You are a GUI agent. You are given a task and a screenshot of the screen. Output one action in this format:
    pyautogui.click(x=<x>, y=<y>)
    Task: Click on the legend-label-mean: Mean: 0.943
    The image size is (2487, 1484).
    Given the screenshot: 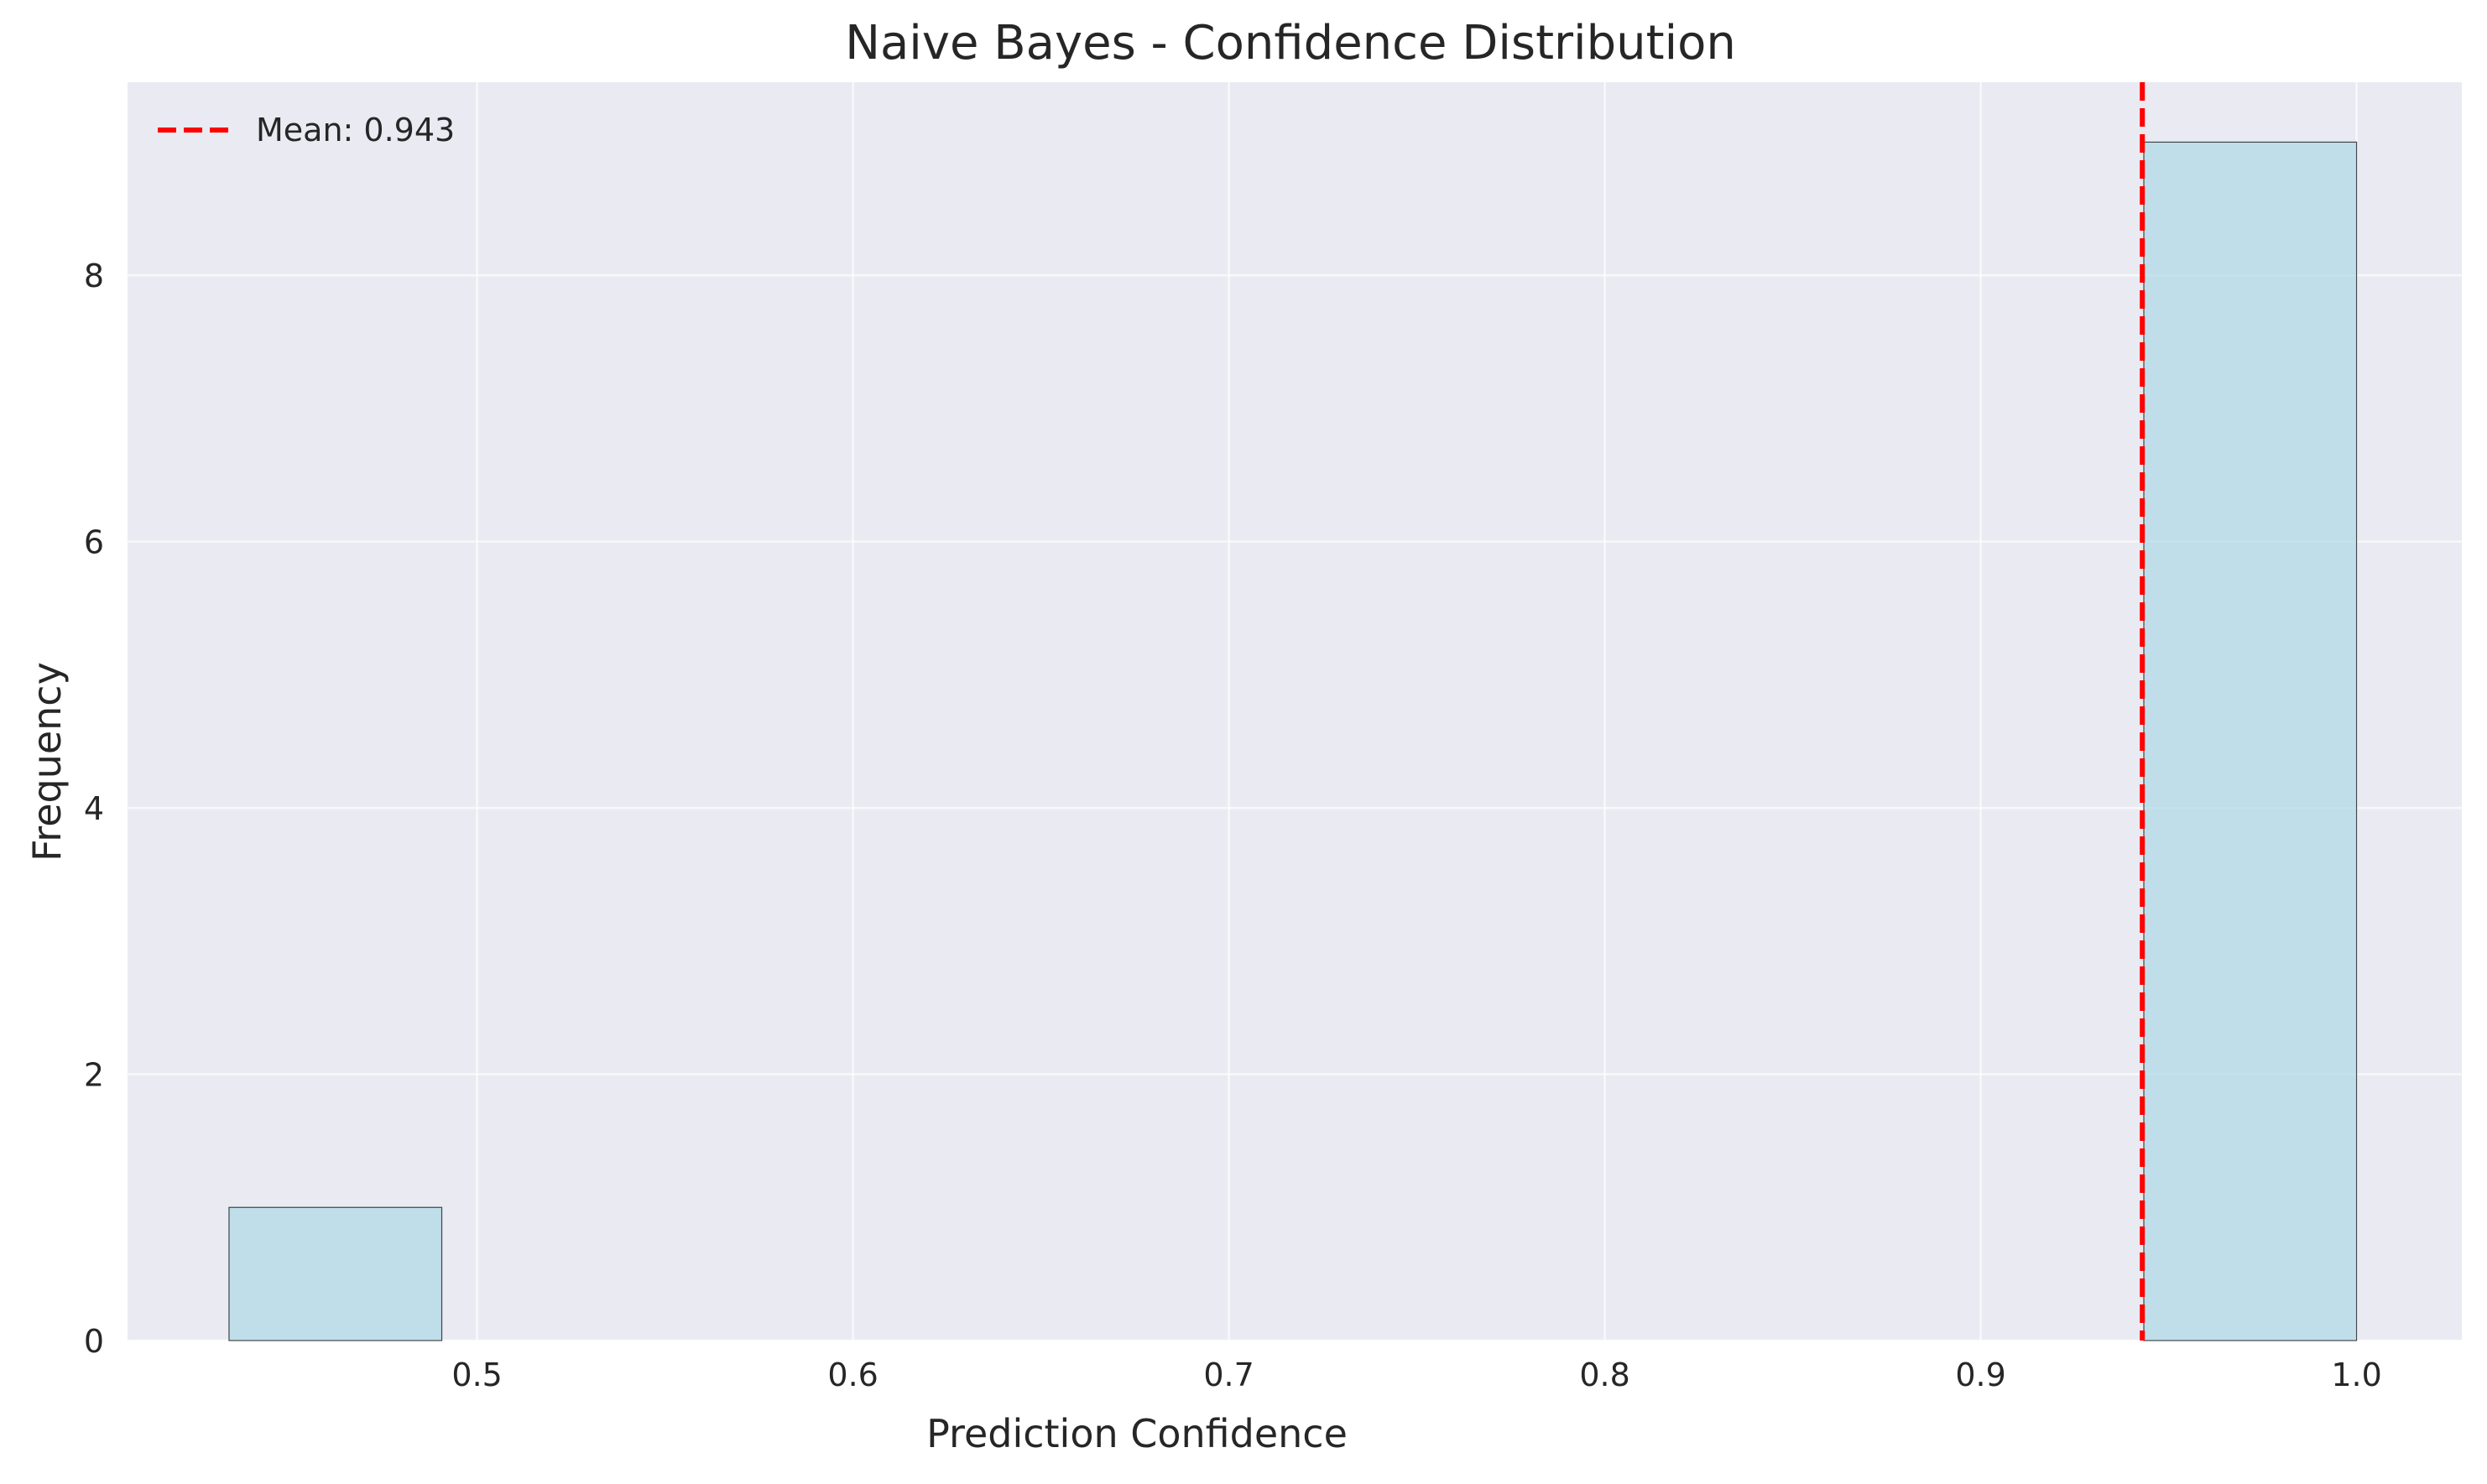 What is the action you would take?
    pyautogui.click(x=355, y=130)
    